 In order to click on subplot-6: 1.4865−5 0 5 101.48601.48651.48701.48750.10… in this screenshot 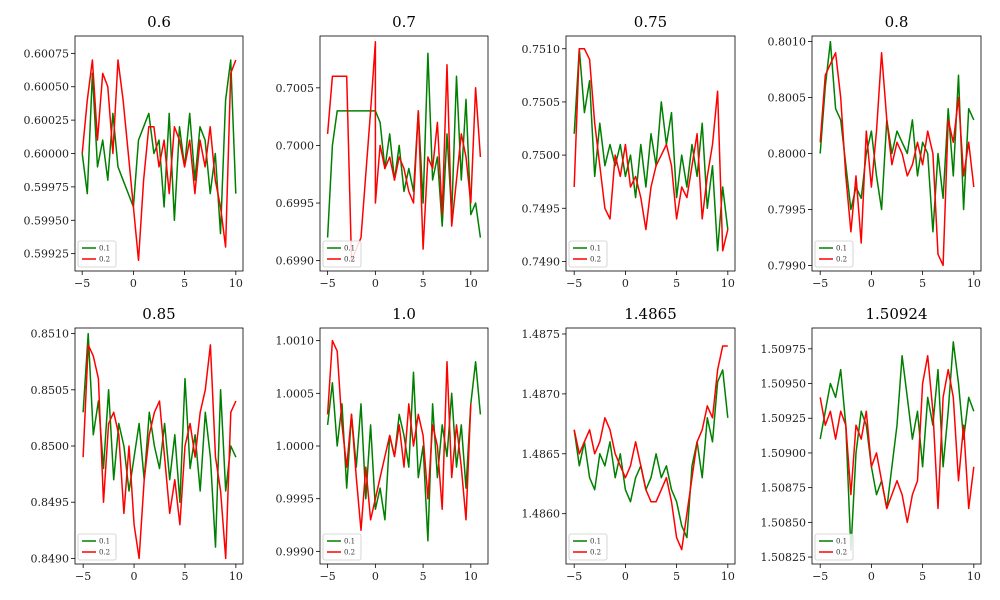, I will do `click(629, 444)`.